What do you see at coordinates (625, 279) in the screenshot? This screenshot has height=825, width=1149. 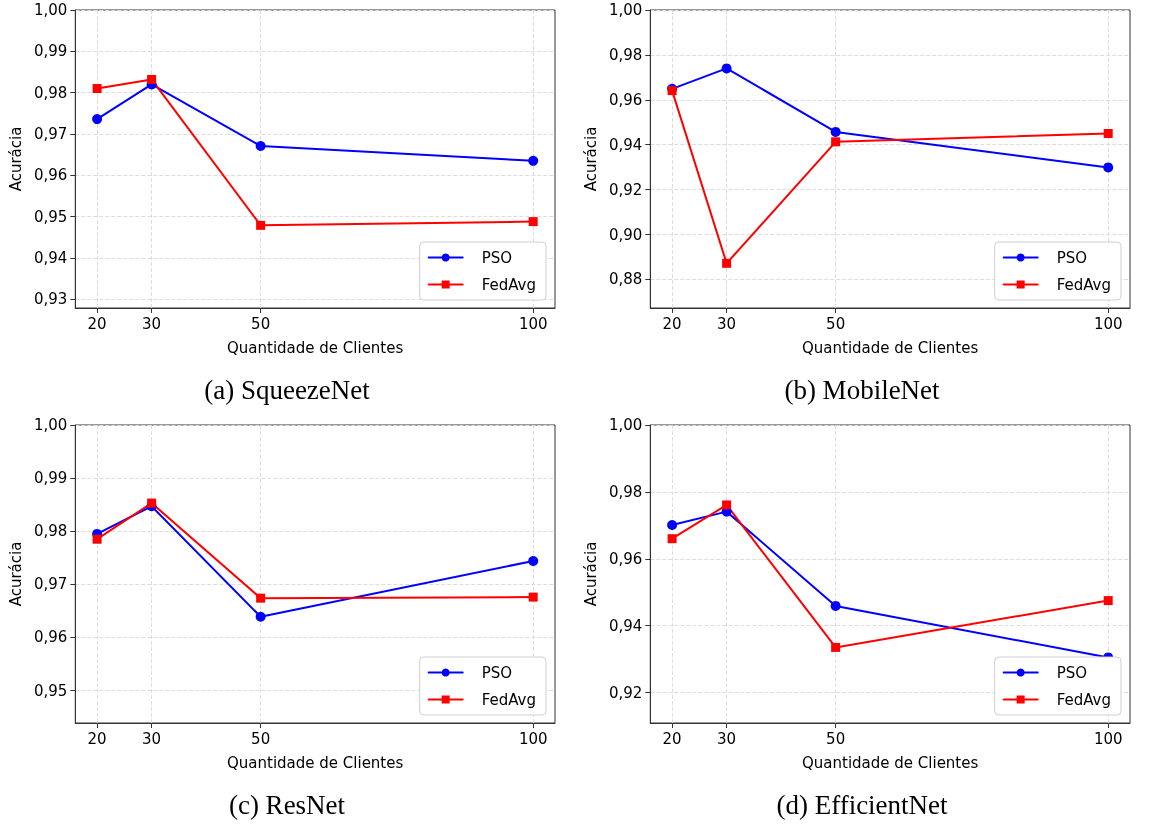 I see `y-tick-label: 0,88` at bounding box center [625, 279].